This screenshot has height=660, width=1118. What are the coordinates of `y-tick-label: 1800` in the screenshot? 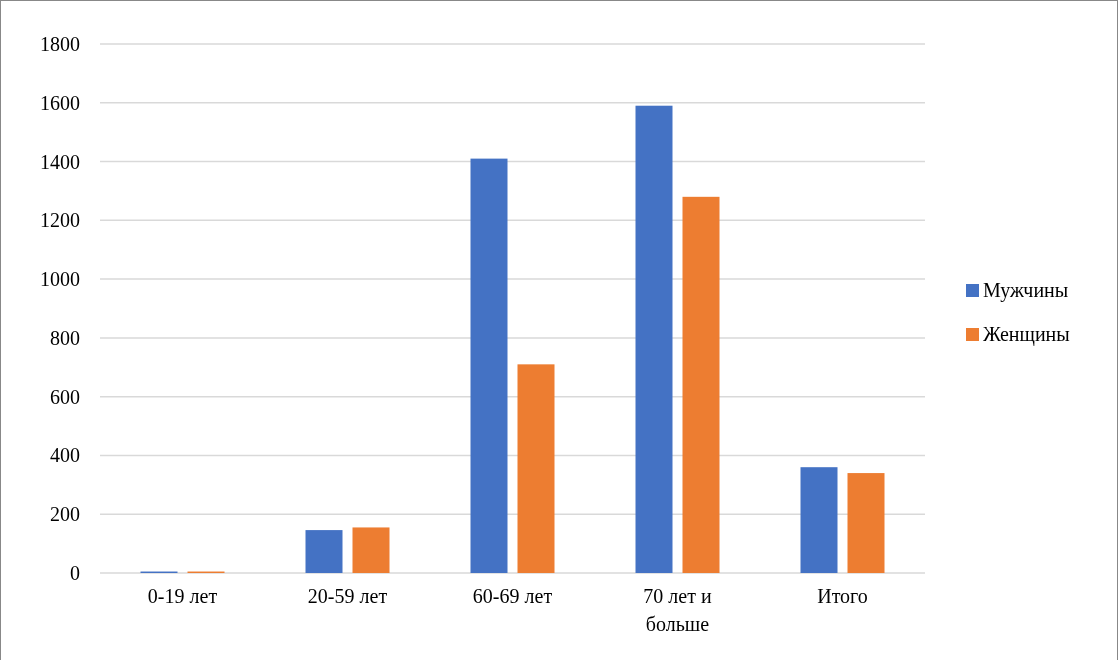 It's located at (60, 44).